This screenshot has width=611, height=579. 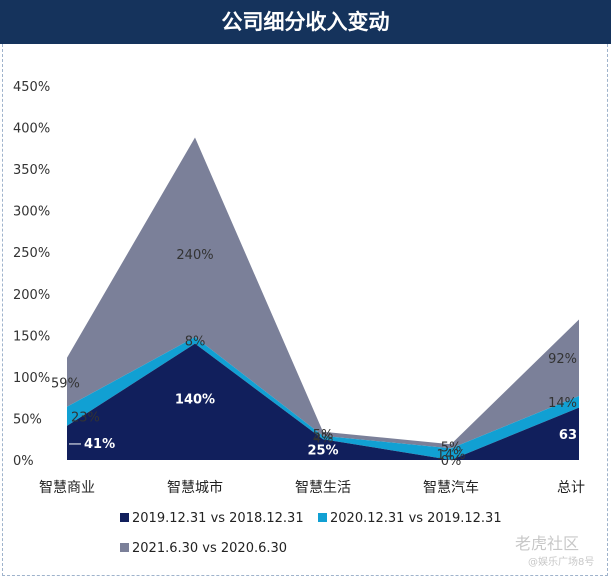 What do you see at coordinates (31, 378) in the screenshot?
I see `y-tick-label: 100%` at bounding box center [31, 378].